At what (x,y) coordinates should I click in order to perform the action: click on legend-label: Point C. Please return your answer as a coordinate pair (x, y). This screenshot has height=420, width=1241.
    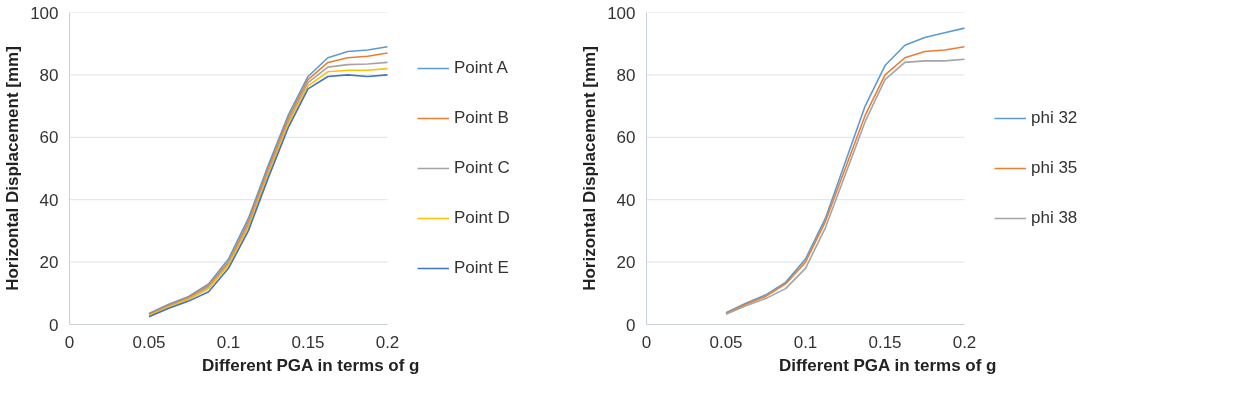
    Looking at the image, I should click on (482, 168).